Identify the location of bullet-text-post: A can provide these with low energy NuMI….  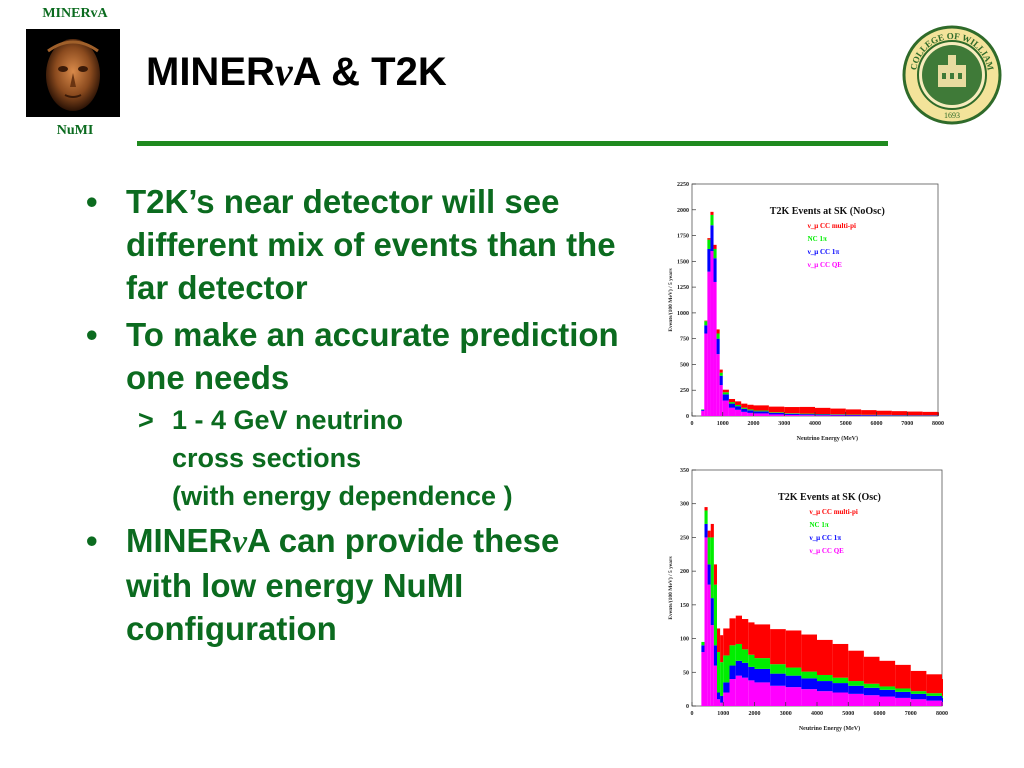
(343, 584).